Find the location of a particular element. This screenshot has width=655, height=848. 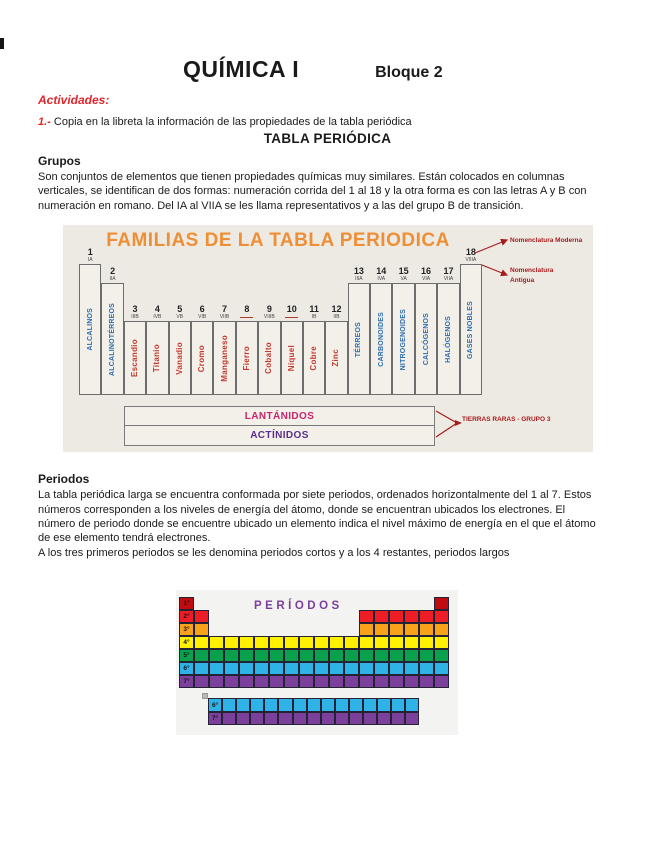

column-box: Zinc is located at coordinates (336, 358).